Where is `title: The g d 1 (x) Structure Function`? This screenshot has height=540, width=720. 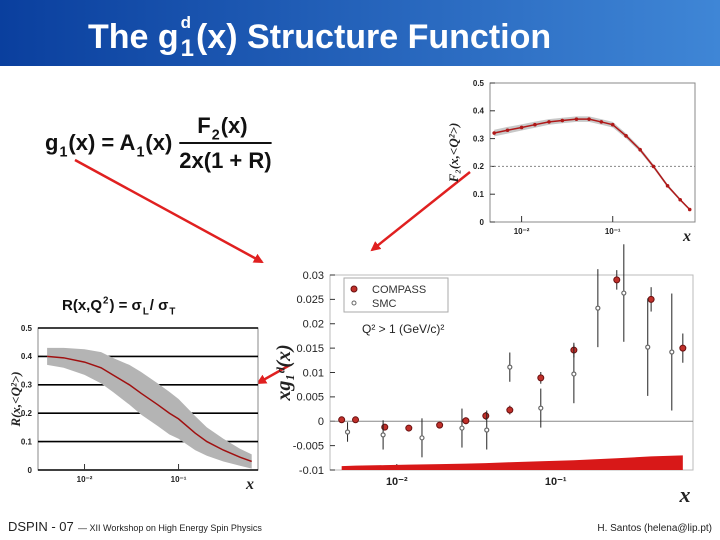 title: The g d 1 (x) Structure Function is located at coordinates (319, 37).